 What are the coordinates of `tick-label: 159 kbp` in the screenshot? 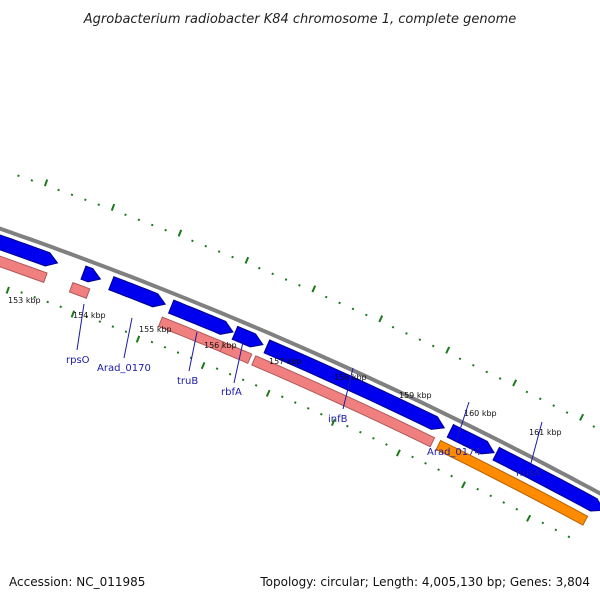 It's located at (415, 395).